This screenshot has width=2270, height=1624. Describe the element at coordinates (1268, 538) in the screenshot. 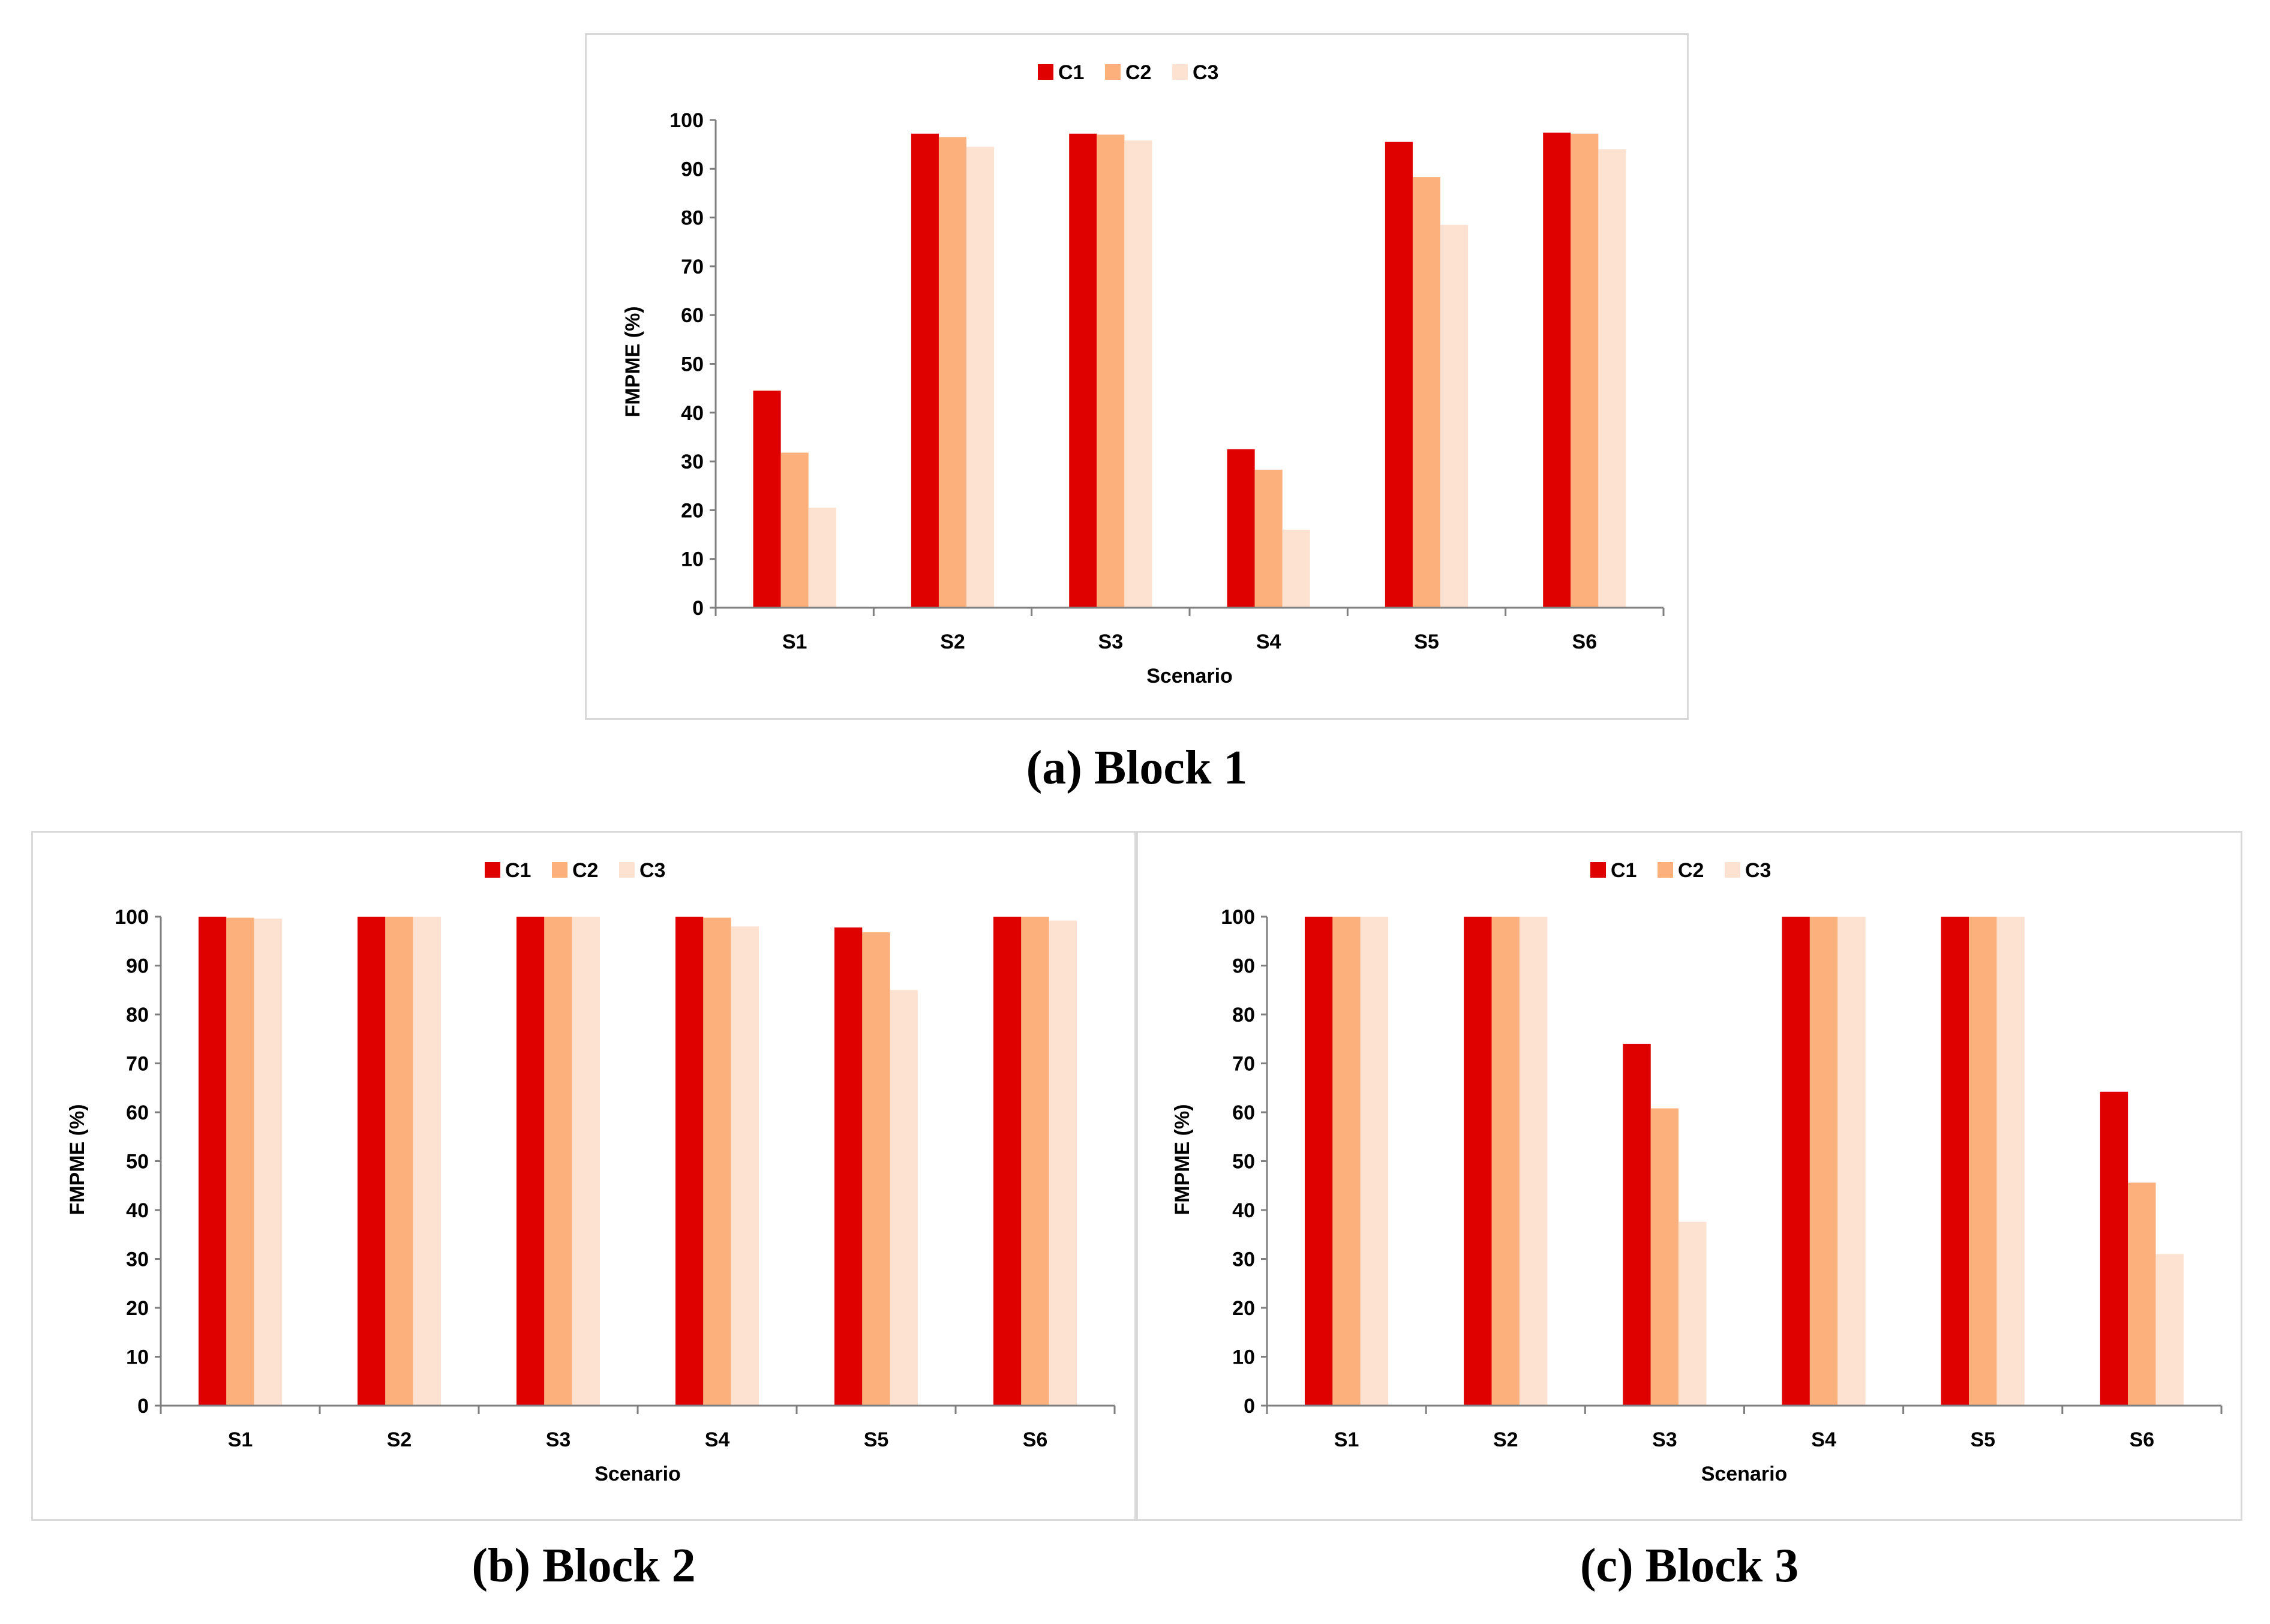

I see `bar-s4-c2` at that location.